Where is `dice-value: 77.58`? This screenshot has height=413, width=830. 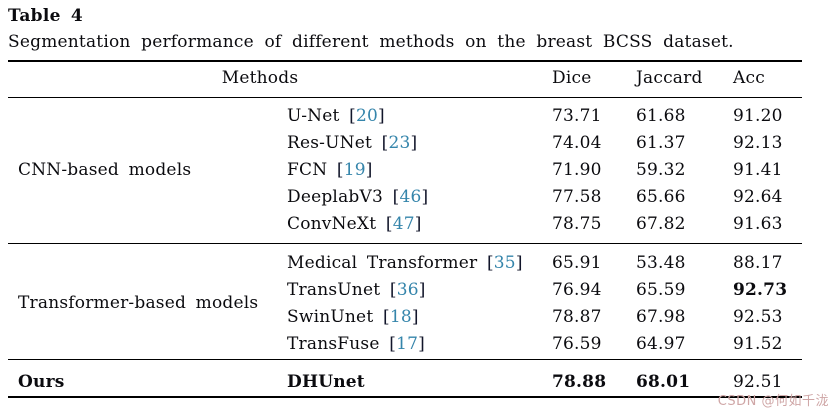 dice-value: 77.58 is located at coordinates (577, 197).